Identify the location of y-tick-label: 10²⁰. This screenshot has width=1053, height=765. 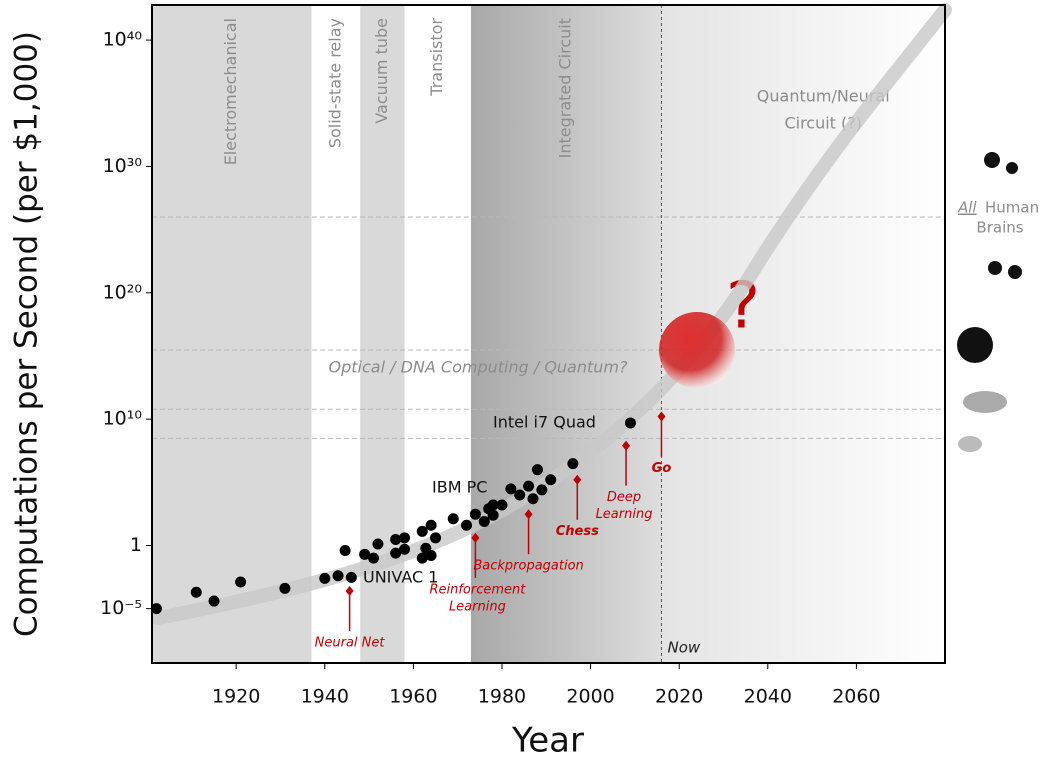
(122, 292).